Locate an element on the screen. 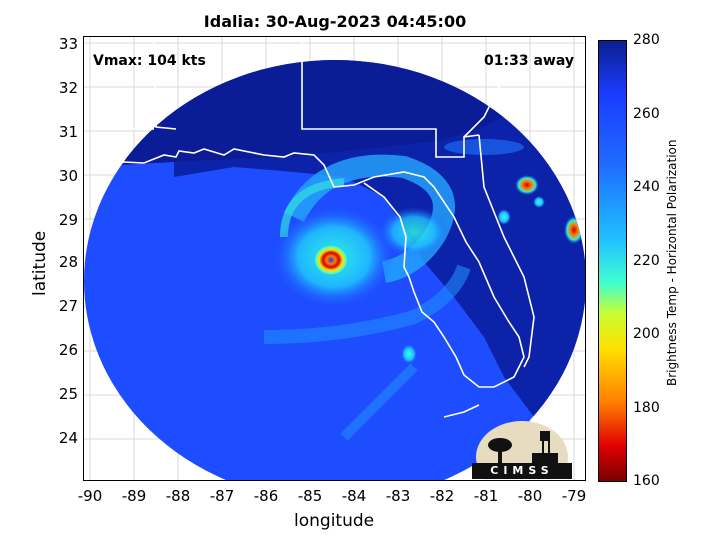  ytick-label: 26 is located at coordinates (68, 350).